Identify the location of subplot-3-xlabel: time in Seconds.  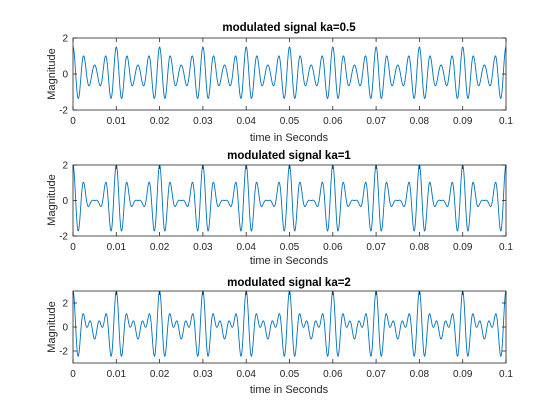
(289, 390).